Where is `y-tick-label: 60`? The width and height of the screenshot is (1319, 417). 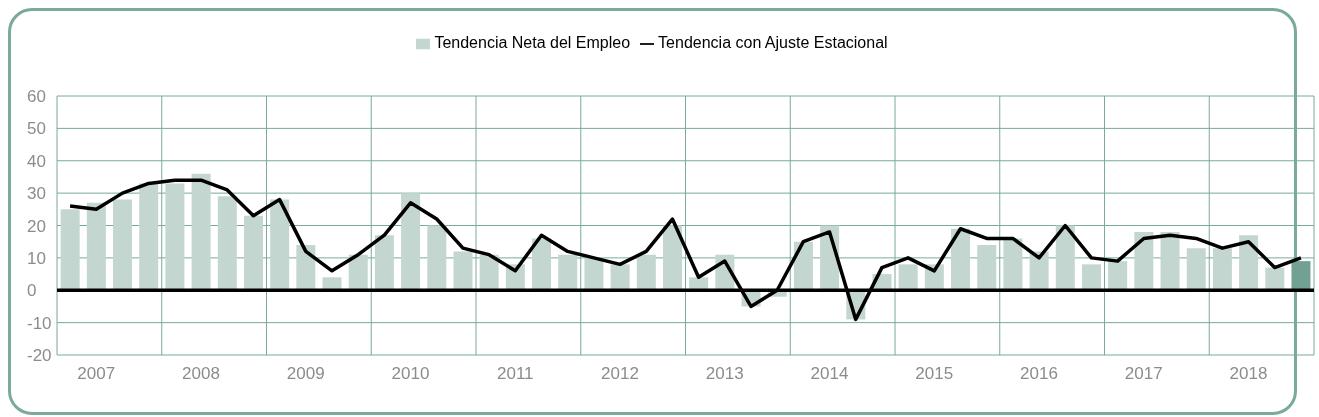
y-tick-label: 60 is located at coordinates (36, 97).